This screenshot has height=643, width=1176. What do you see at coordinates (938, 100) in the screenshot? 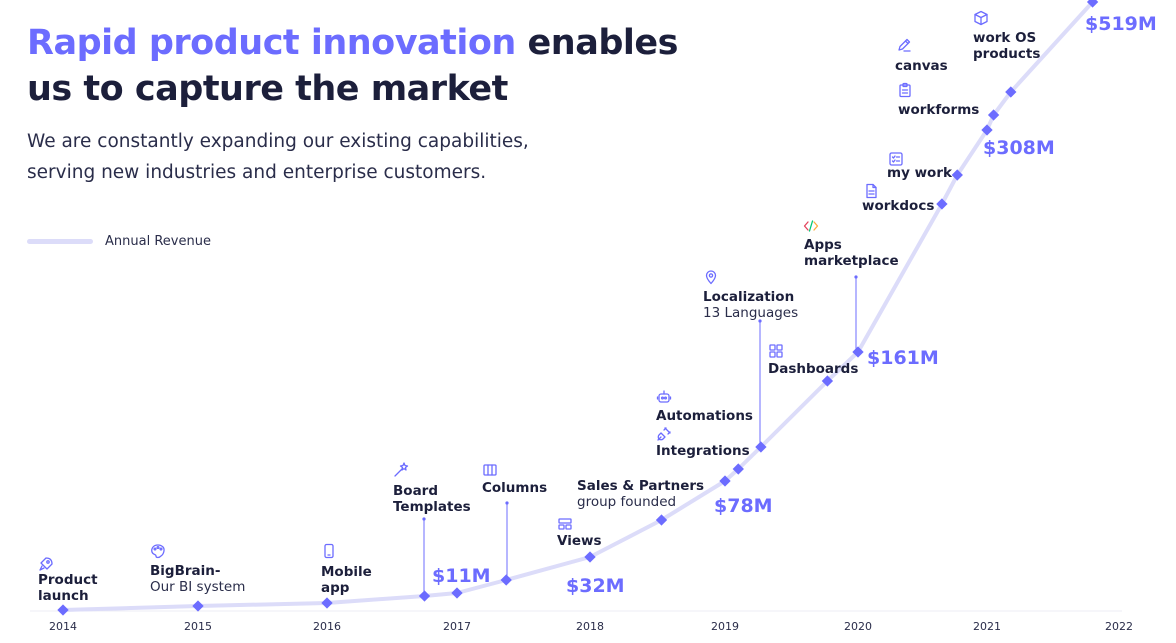
I see `milestone: workforms` at bounding box center [938, 100].